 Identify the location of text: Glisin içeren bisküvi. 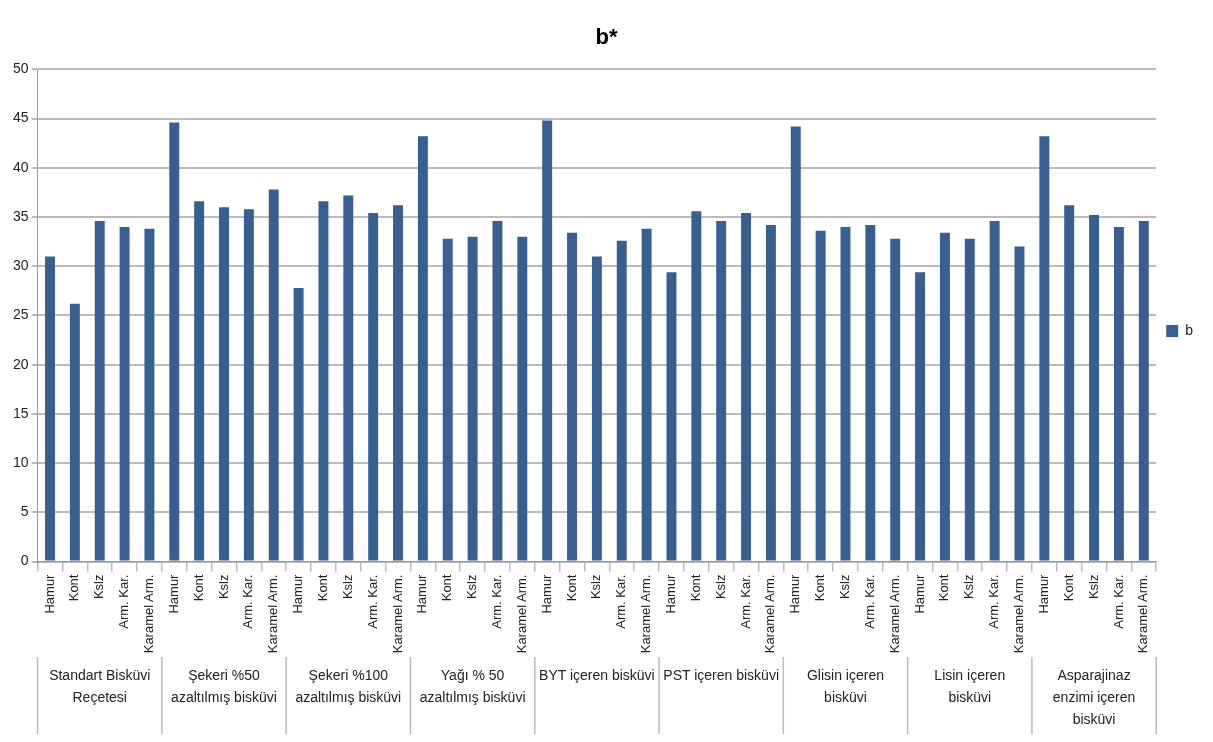
(845, 685).